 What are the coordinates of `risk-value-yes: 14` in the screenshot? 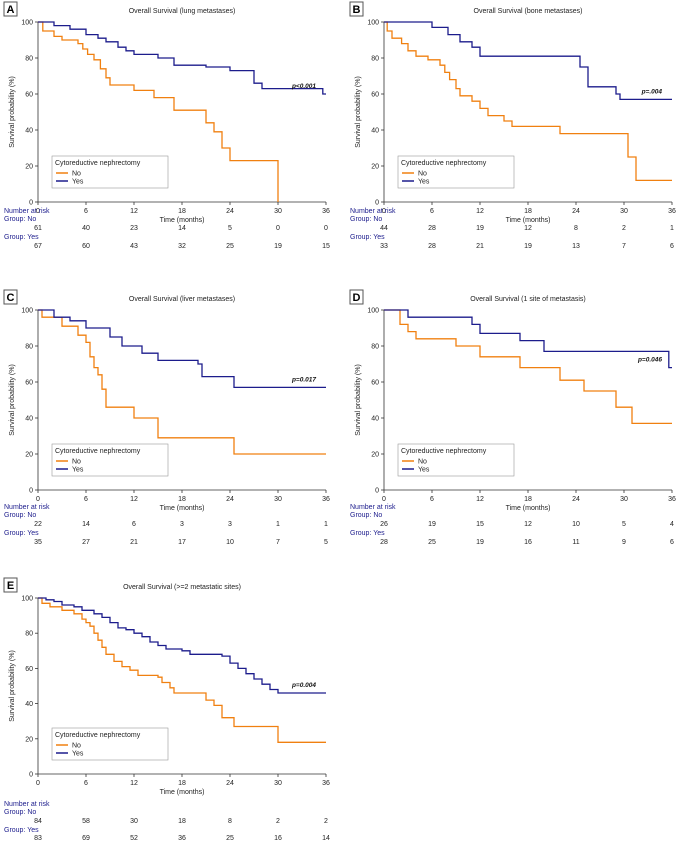 It's located at (326, 838).